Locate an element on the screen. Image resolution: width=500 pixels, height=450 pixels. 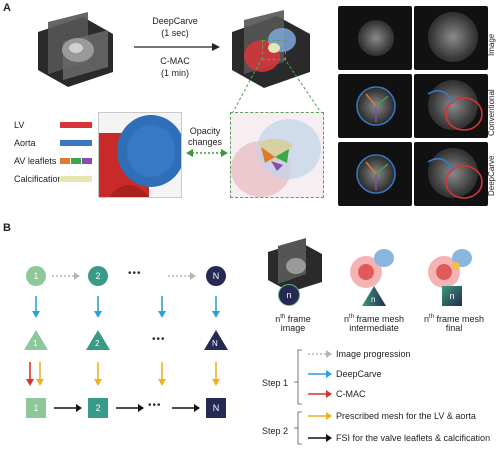
legend-av-leaflets-label: AV leaflets is located at coordinates (35, 161).